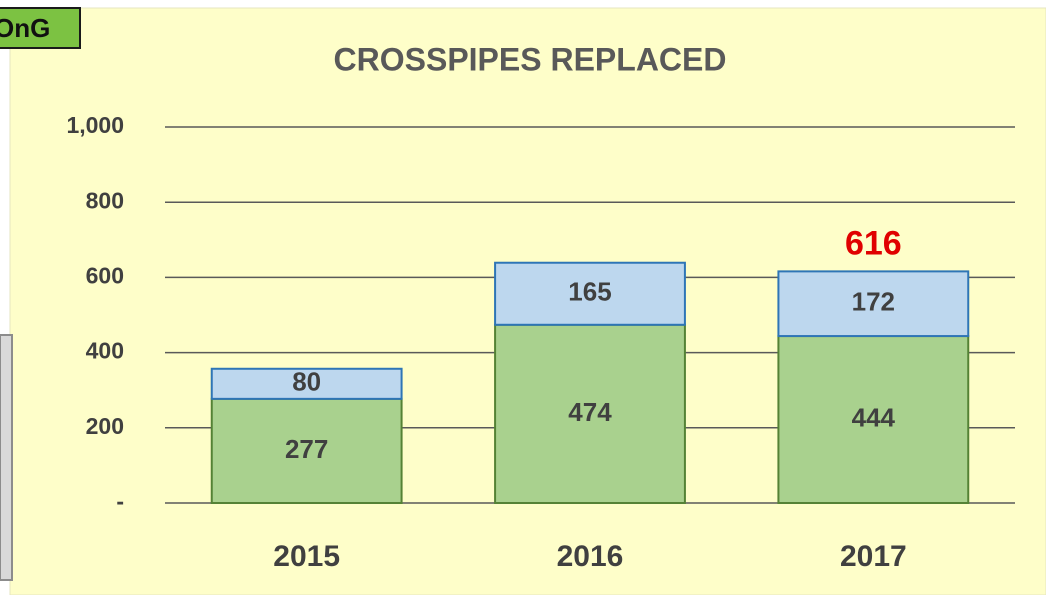 The image size is (1046, 595). Describe the element at coordinates (105, 426) in the screenshot. I see `y-tick-label: 200` at that location.